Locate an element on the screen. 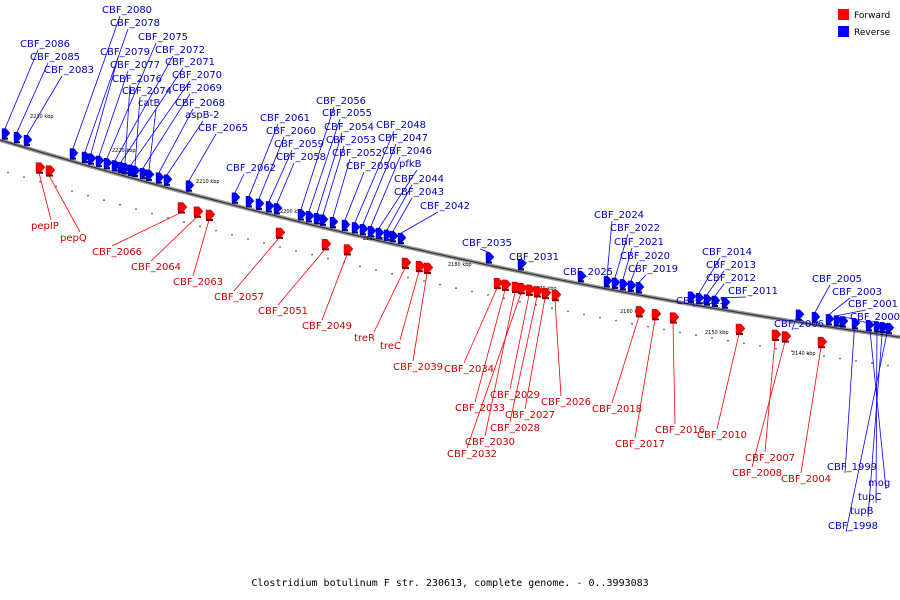 The image size is (900, 600). gene-label-cbf-2069: CBF_2069 is located at coordinates (197, 88).